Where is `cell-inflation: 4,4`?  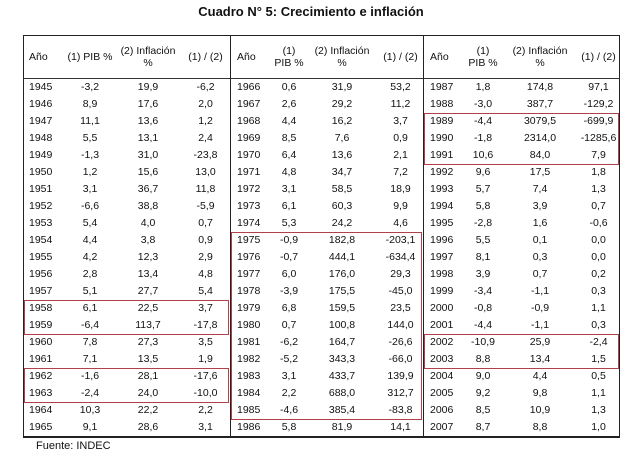 cell-inflation: 4,4 is located at coordinates (540, 376).